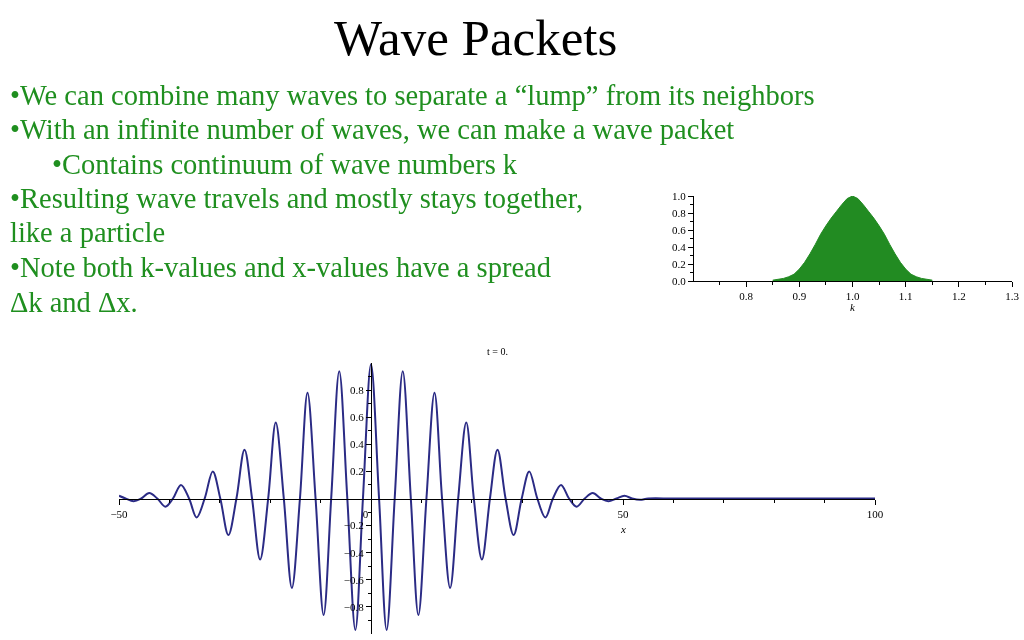  Describe the element at coordinates (88, 232) in the screenshot. I see `text: like a particle` at that location.